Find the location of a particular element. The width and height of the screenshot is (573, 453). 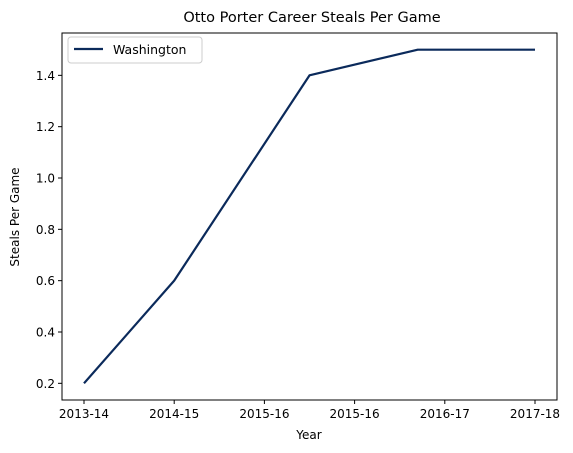

y-tick-label: 0.6 is located at coordinates (45, 281).